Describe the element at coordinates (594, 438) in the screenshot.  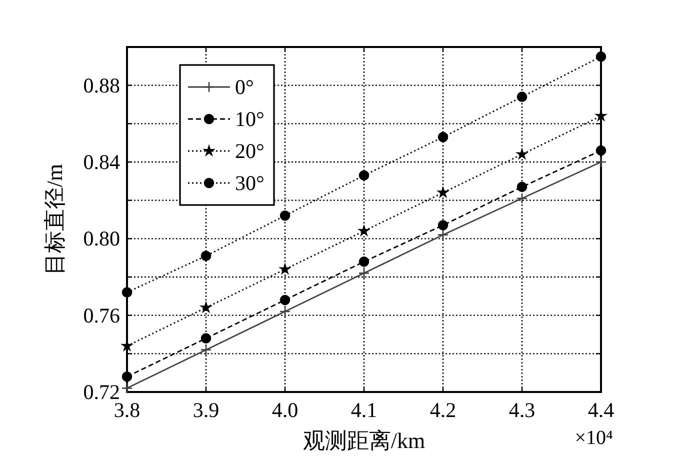
I see `text: ×10⁴` at that location.